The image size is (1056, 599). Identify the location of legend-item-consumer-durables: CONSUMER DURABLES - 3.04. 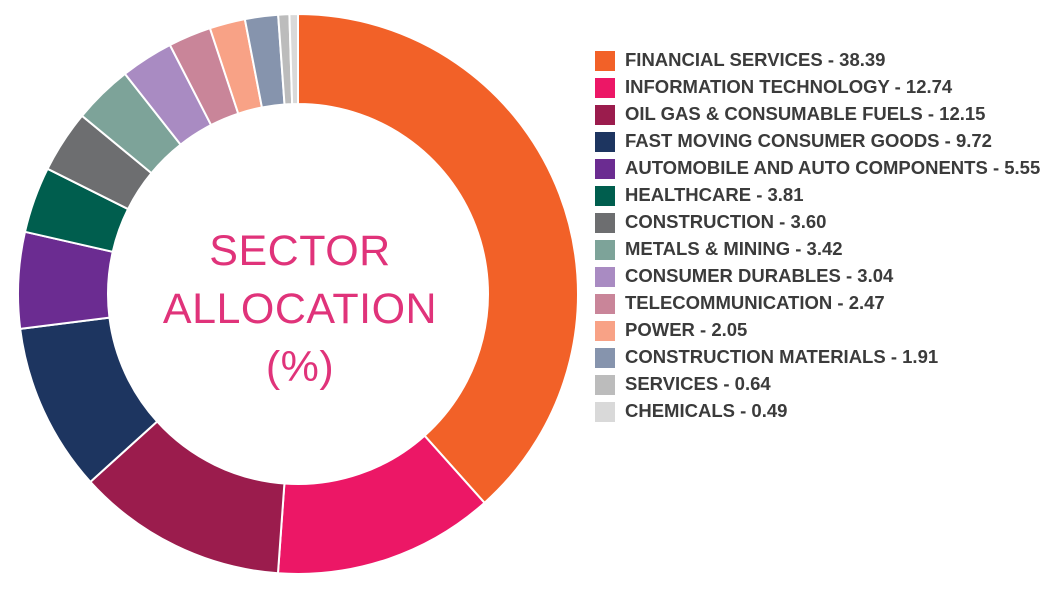
(822, 275).